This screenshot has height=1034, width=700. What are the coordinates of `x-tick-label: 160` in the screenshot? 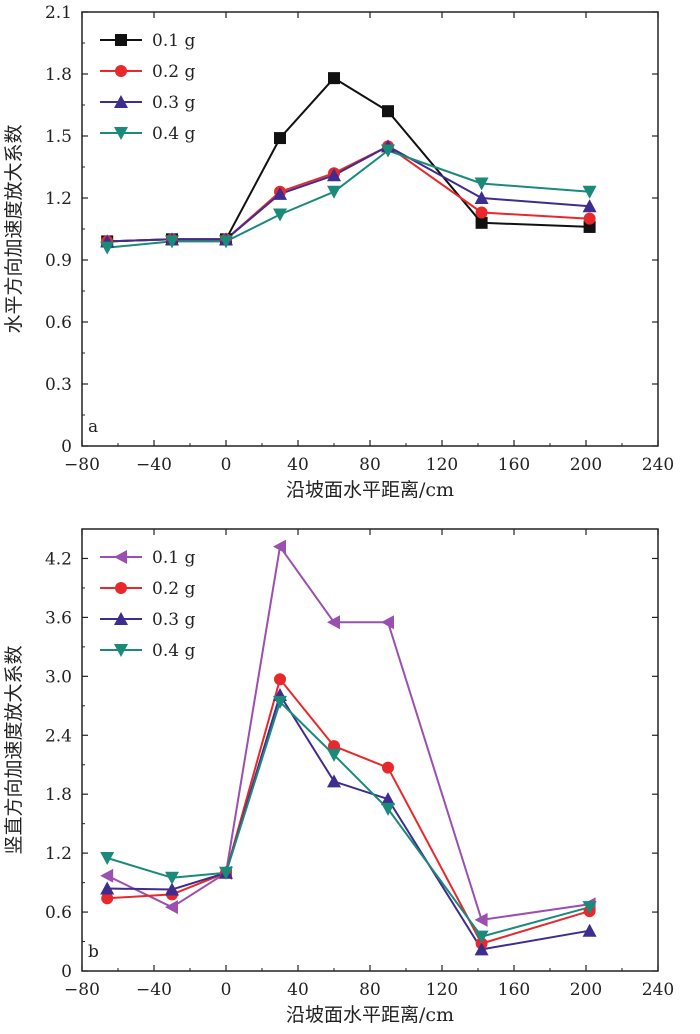 It's located at (514, 465).